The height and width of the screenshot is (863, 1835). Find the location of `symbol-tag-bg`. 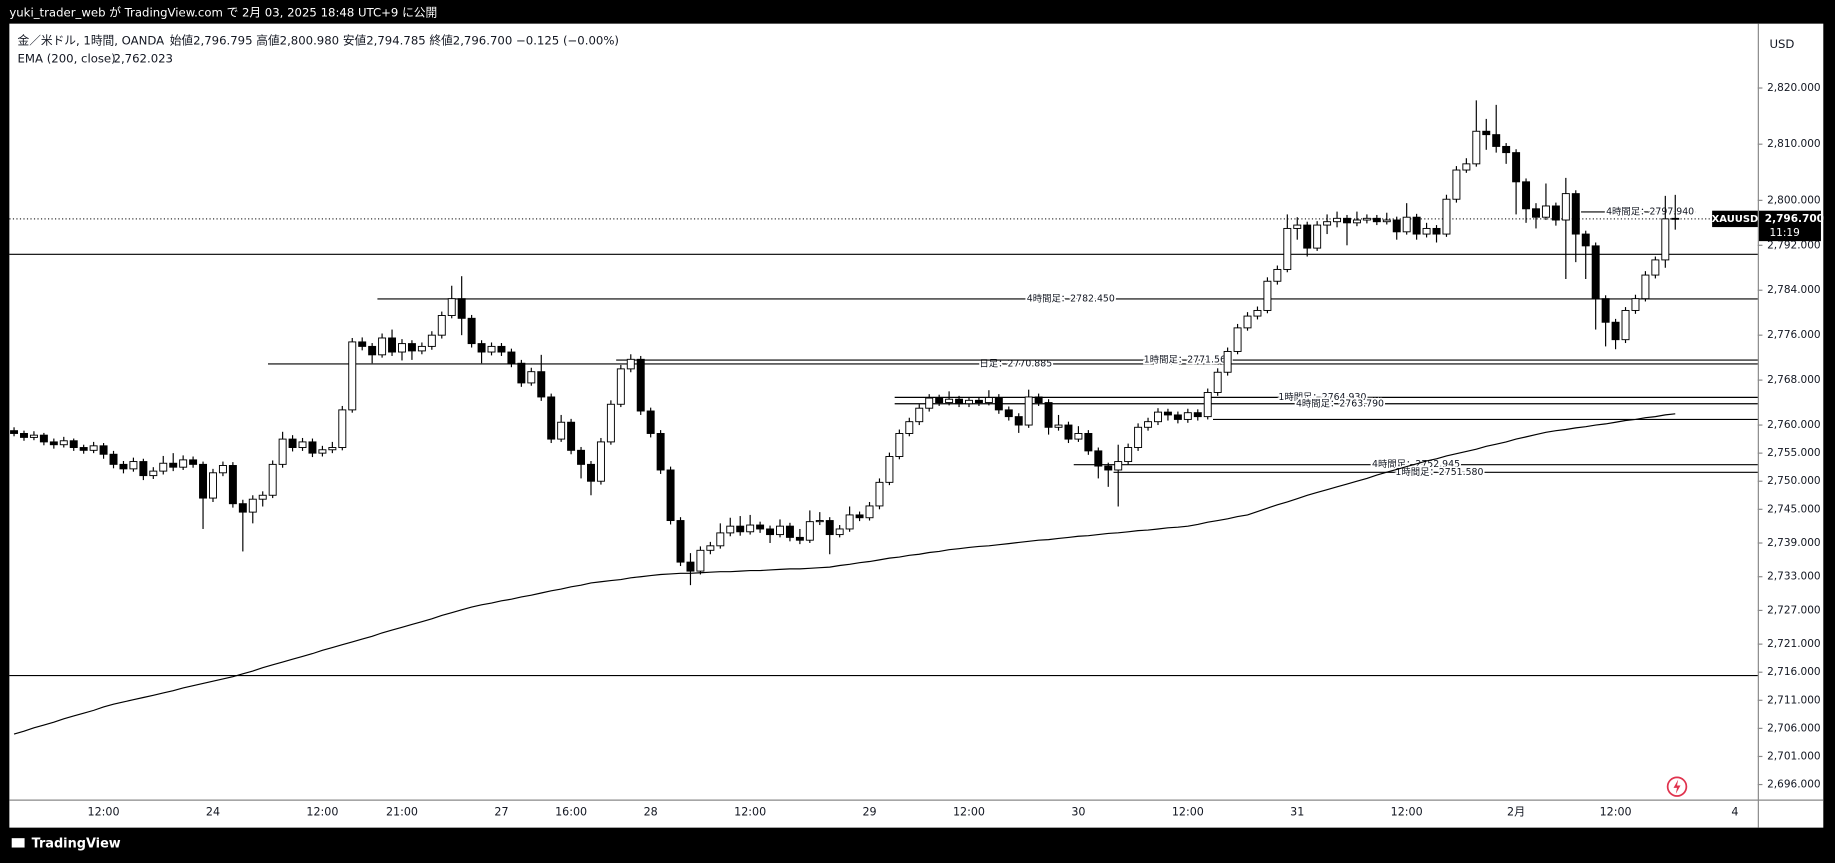

symbol-tag-bg is located at coordinates (1735, 219).